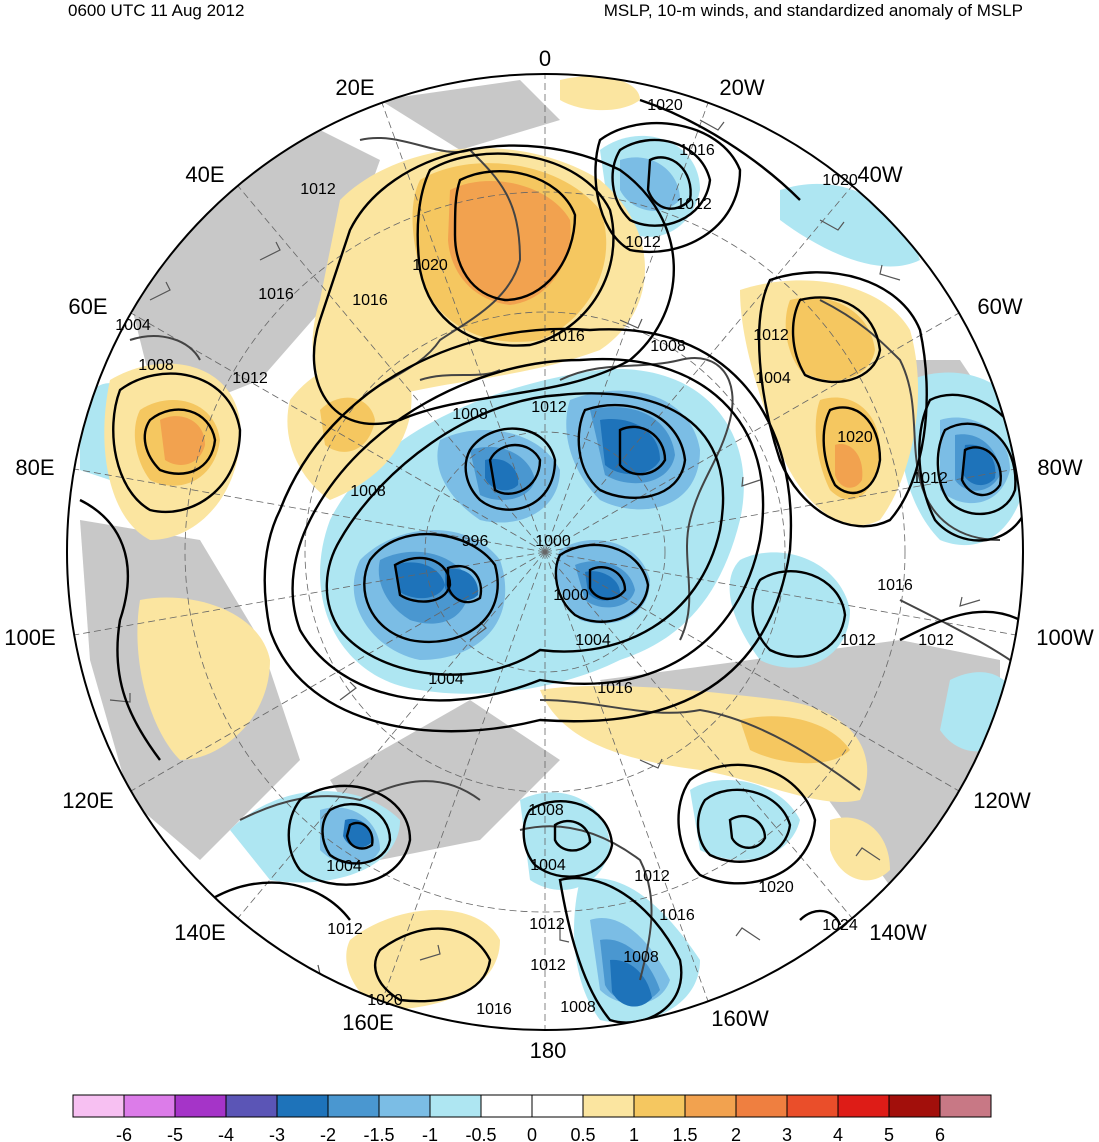  What do you see at coordinates (1002, 800) in the screenshot?
I see `longitude-label: 120W` at bounding box center [1002, 800].